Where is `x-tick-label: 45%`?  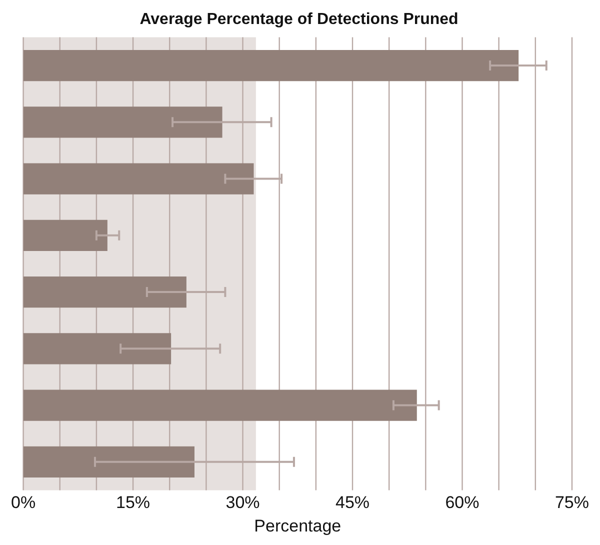
x-tick-label: 45% is located at coordinates (352, 502).